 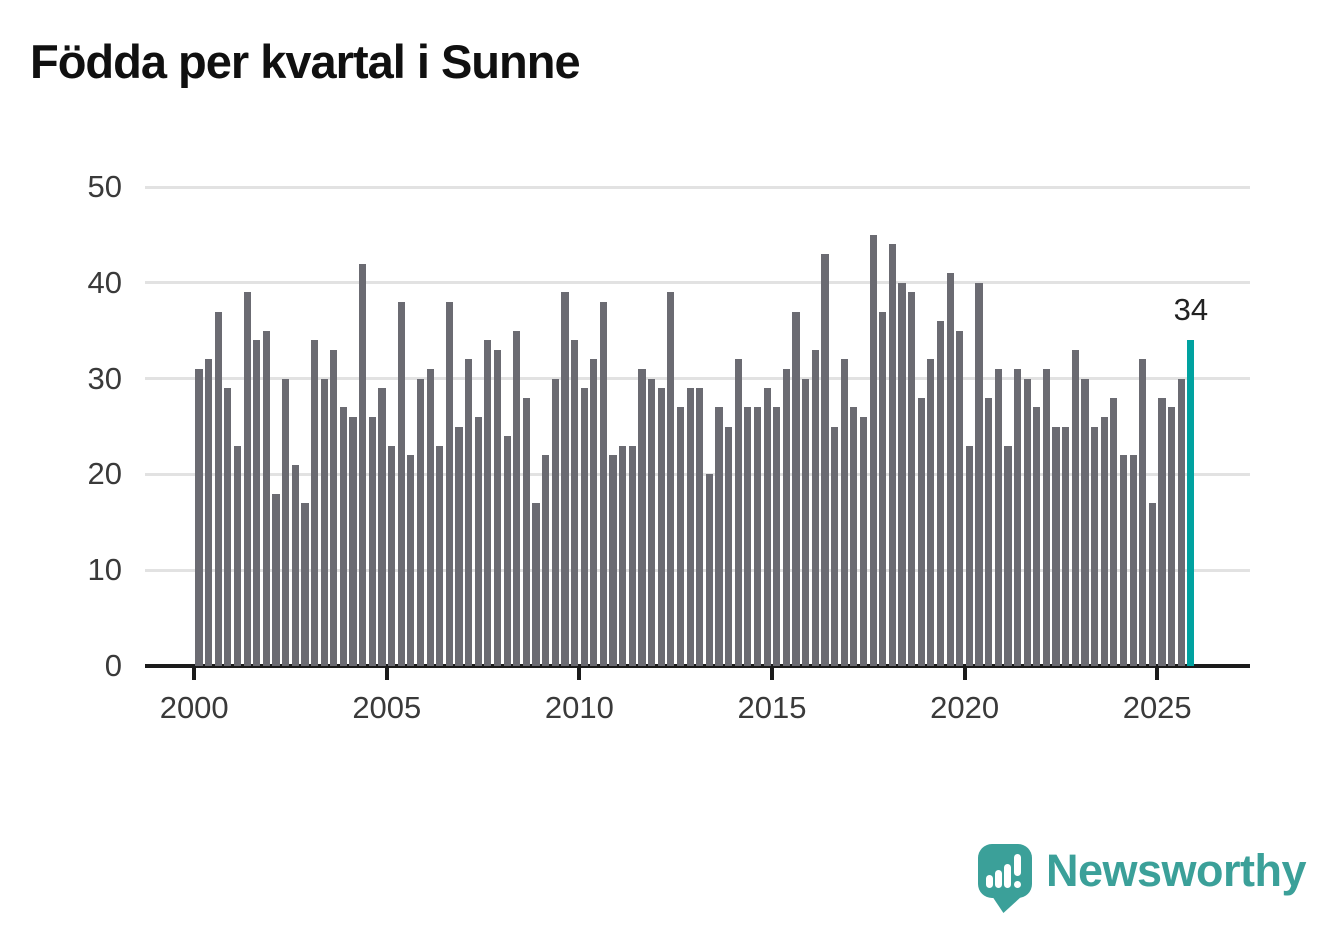 I want to click on y-tick-label: 10, so click(x=104, y=570).